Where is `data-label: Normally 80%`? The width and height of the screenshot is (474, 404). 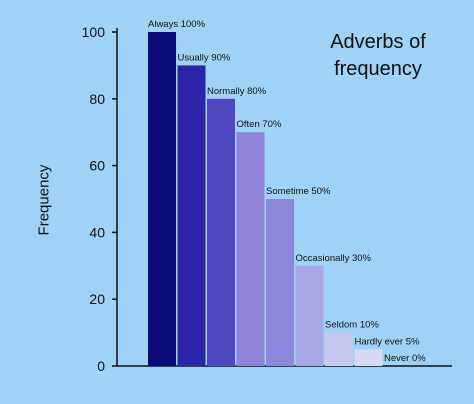
data-label: Normally 80% is located at coordinates (237, 91).